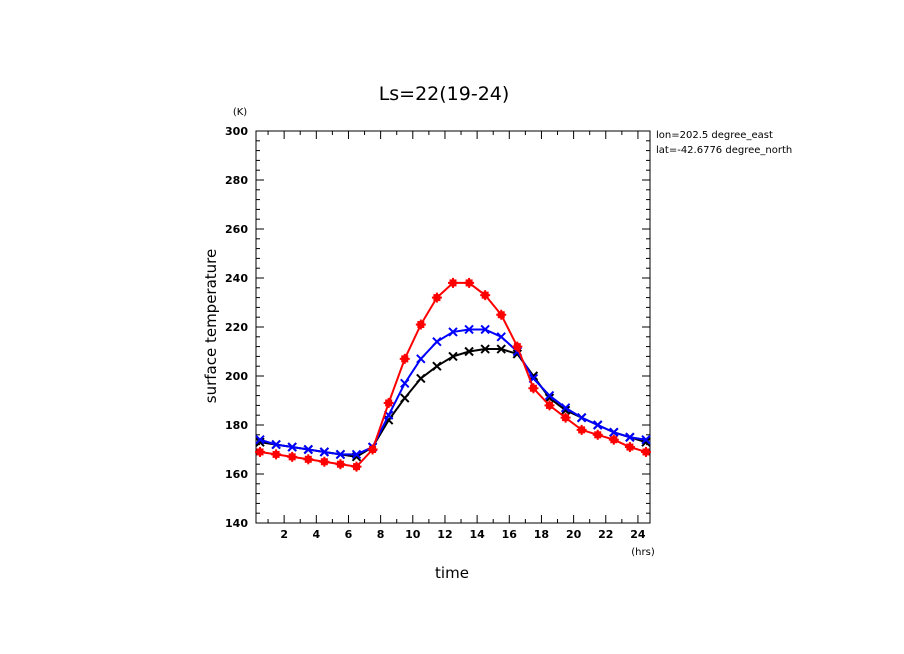  I want to click on annotation-lat: lat=-42.6776 degree_north, so click(724, 150).